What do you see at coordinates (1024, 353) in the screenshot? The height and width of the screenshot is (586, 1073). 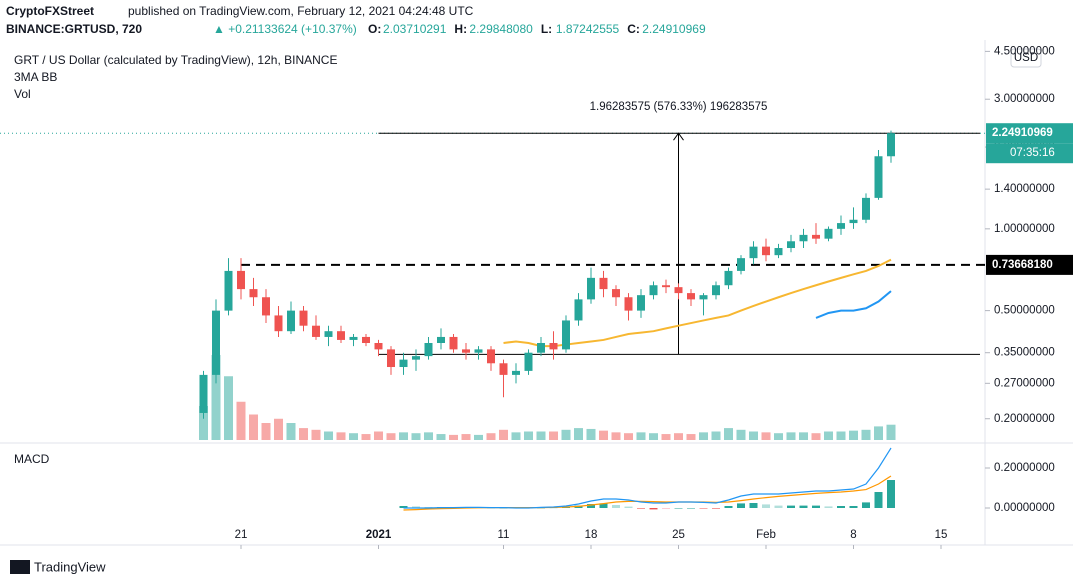 I see `y-tick-label: 0.35000000` at bounding box center [1024, 353].